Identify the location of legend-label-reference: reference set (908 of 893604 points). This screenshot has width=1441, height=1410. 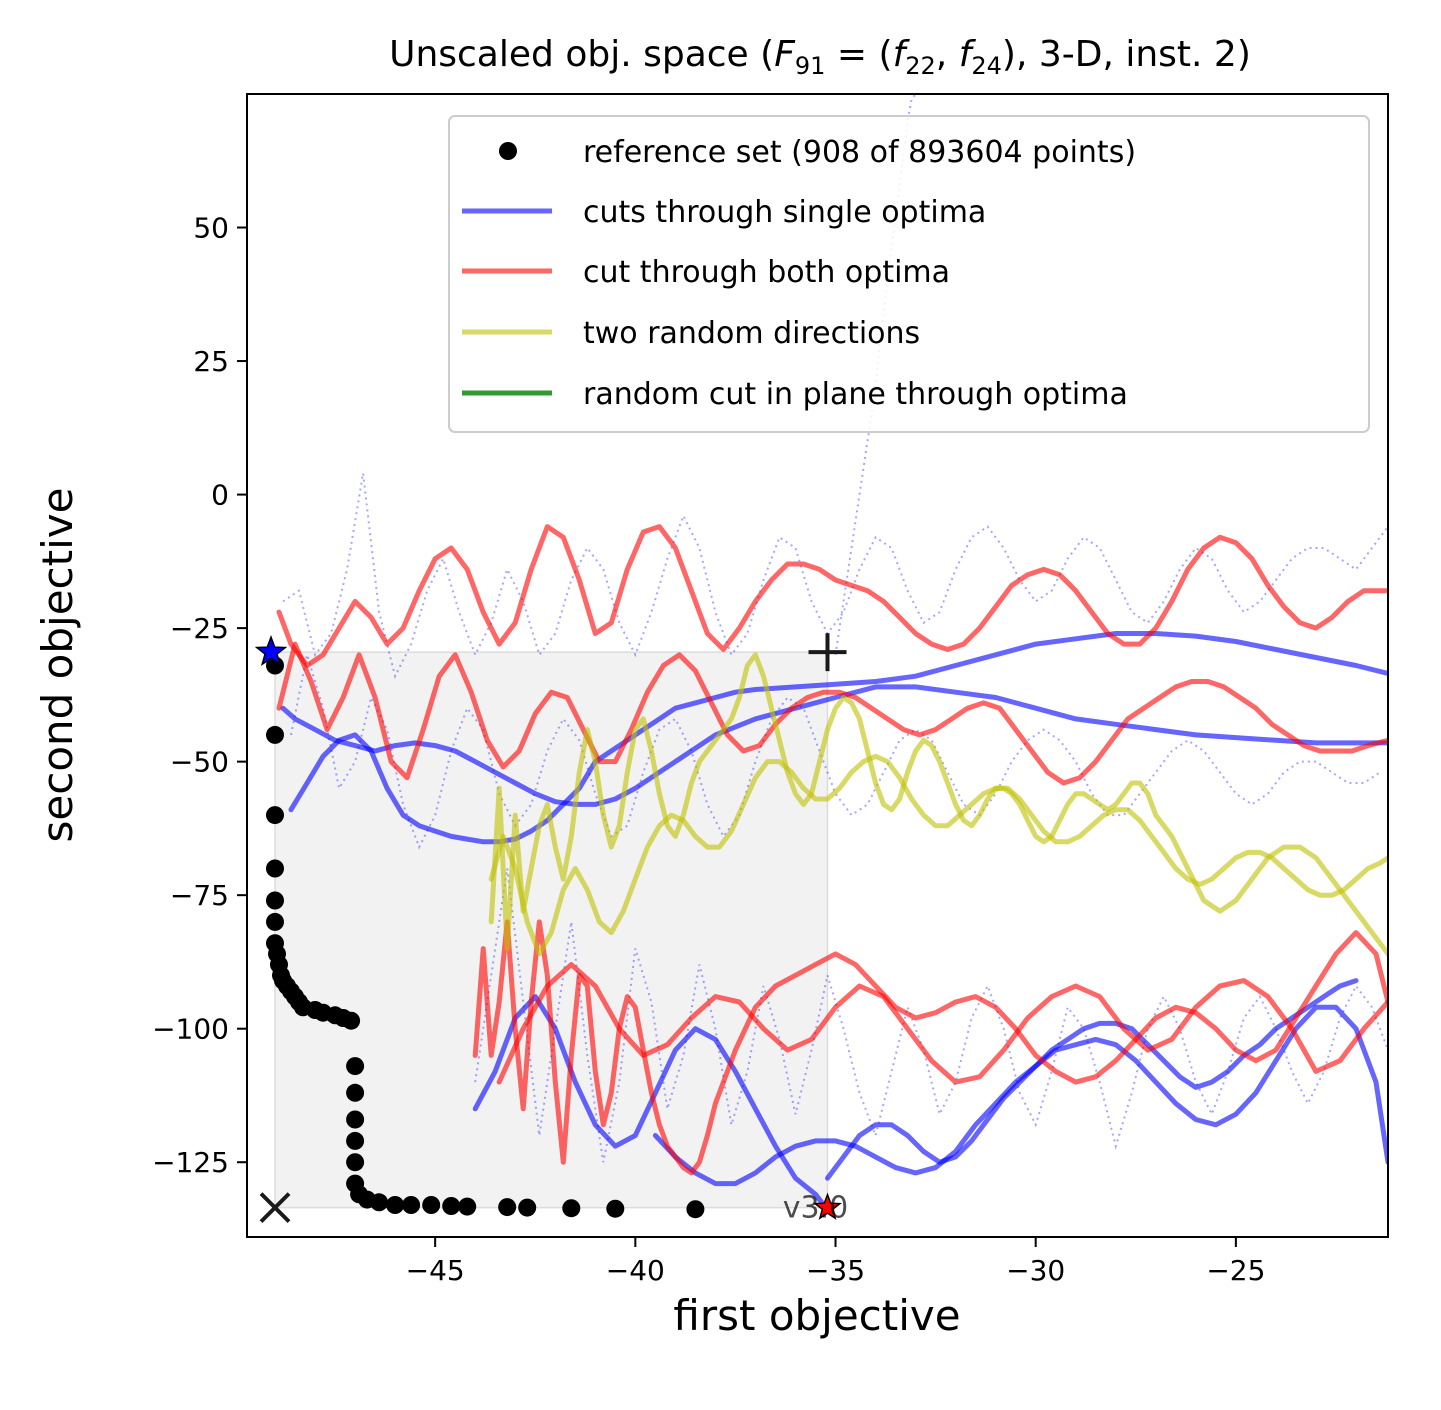
(859, 152).